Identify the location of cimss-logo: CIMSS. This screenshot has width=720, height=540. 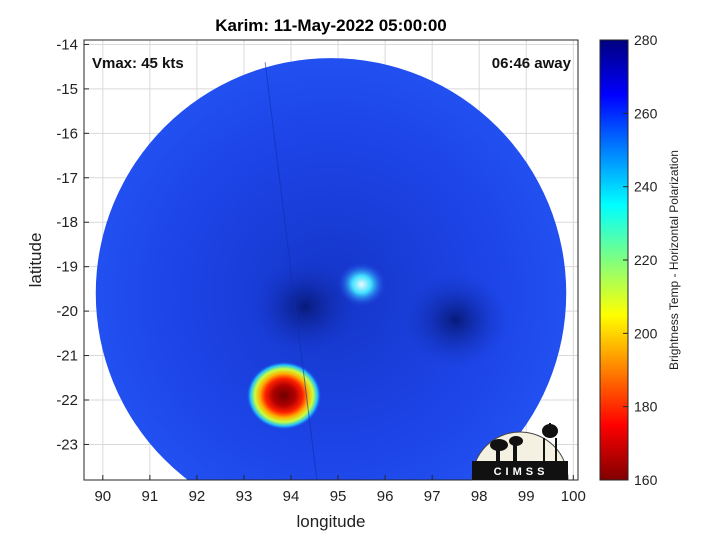
(520, 452).